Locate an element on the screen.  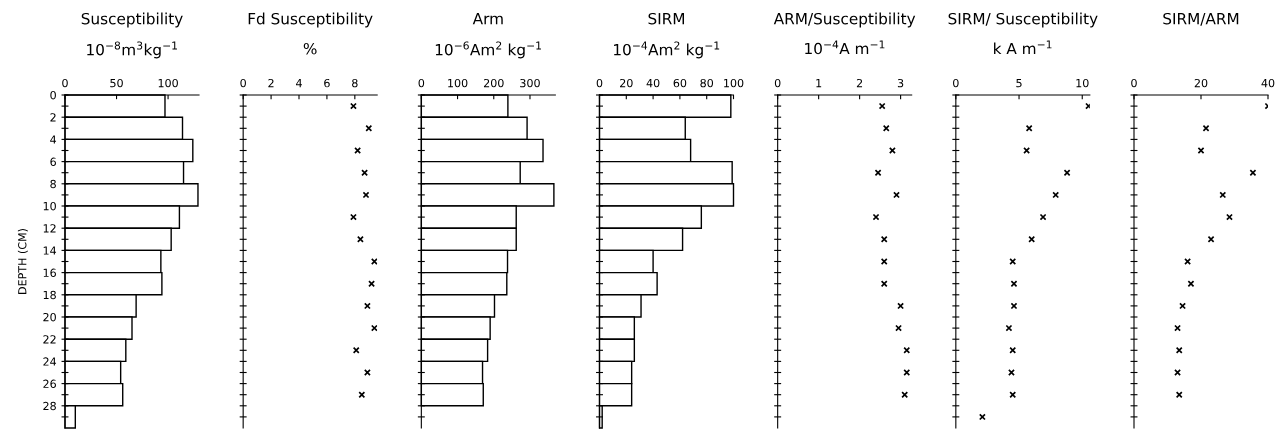
chart-subtitle: k A m$^{−1}$ is located at coordinates (1023, 47).